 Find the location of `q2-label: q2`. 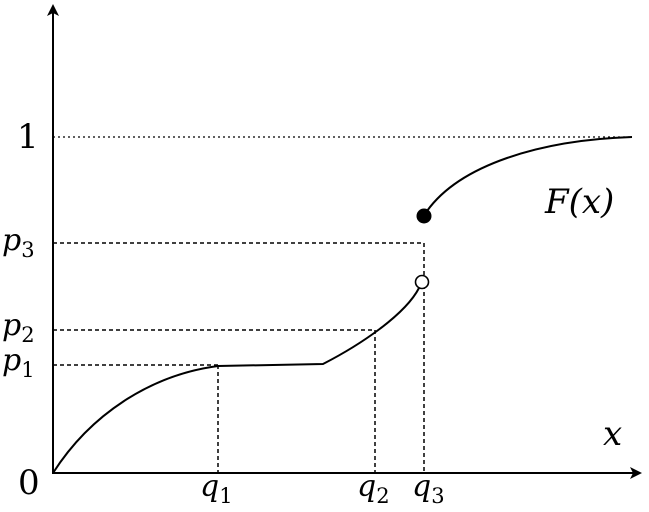

q2-label: q2 is located at coordinates (373, 488).